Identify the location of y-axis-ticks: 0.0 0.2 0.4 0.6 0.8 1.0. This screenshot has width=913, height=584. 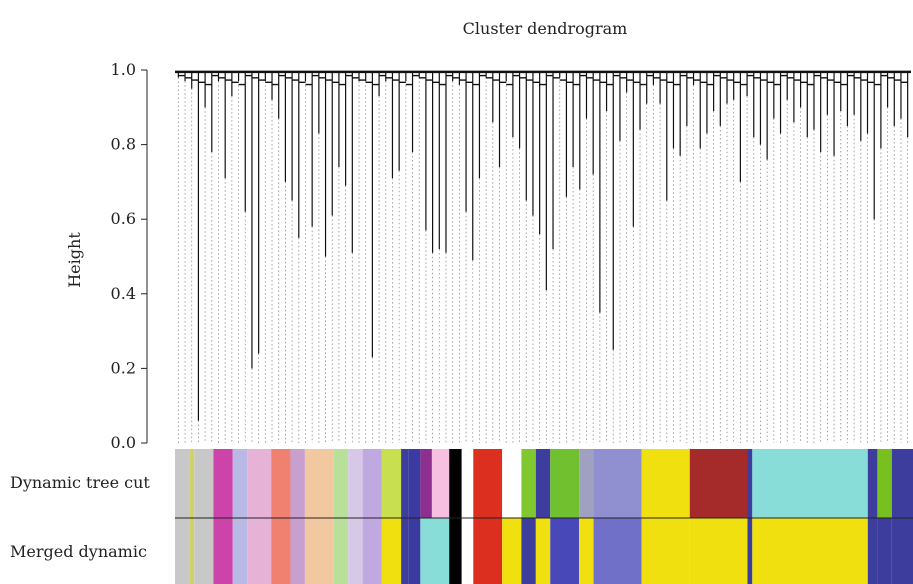
(129, 256).